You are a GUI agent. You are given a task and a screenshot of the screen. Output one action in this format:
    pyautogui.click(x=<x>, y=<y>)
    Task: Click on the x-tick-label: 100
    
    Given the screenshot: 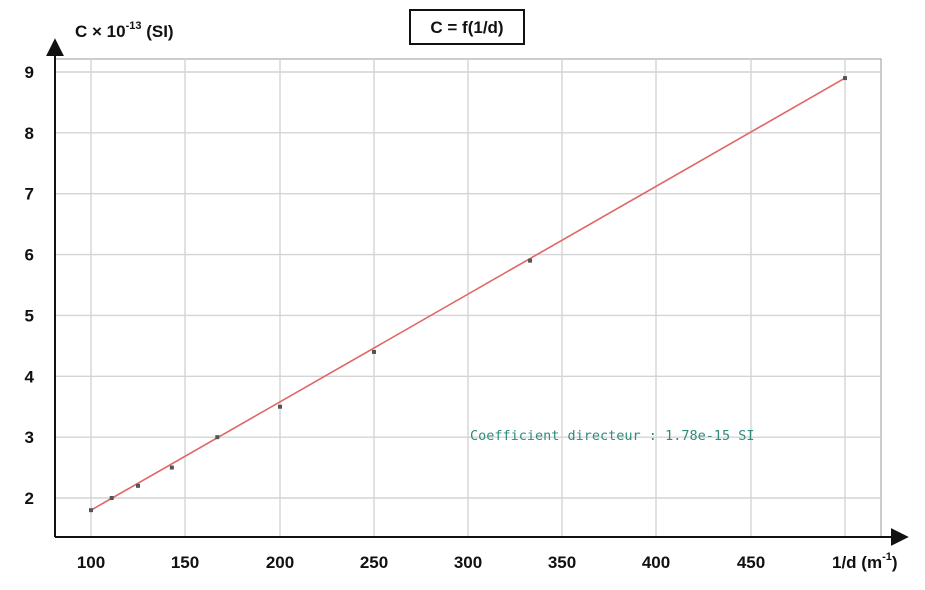 What is the action you would take?
    pyautogui.click(x=91, y=562)
    